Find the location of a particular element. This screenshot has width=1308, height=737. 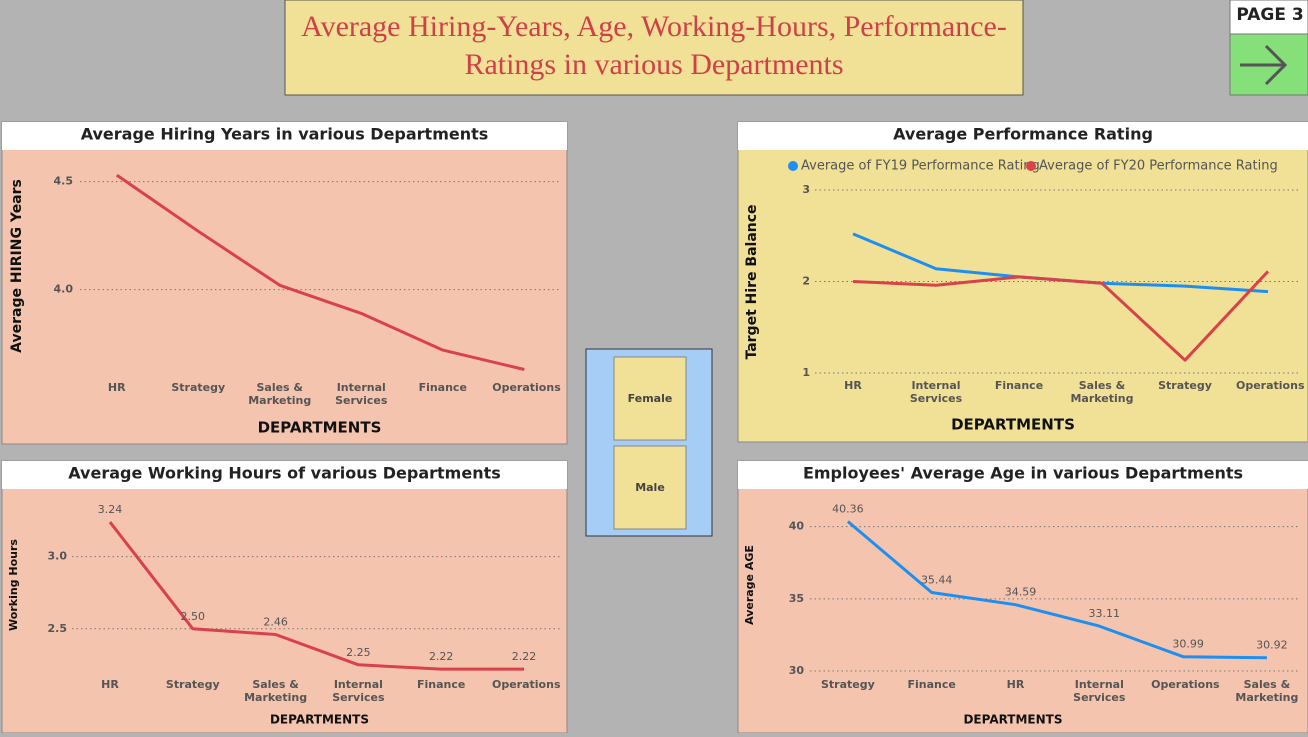

data-label: 33.11 is located at coordinates (1105, 613).